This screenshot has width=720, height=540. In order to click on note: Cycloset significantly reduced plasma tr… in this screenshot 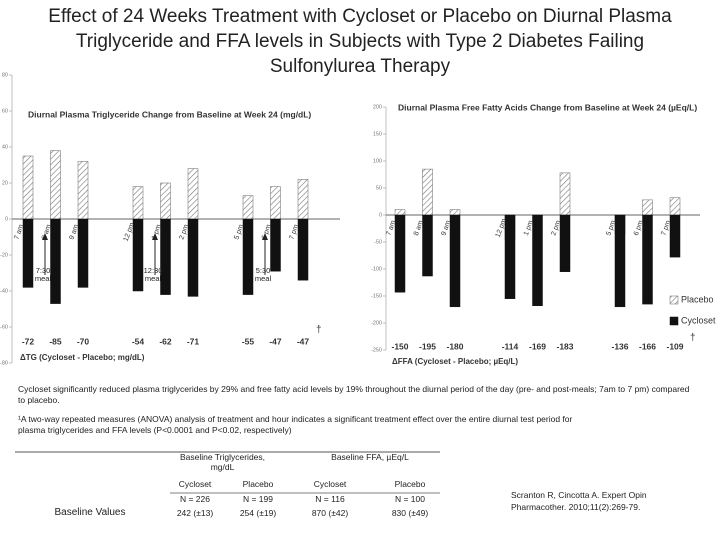, I will do `click(354, 394)`.